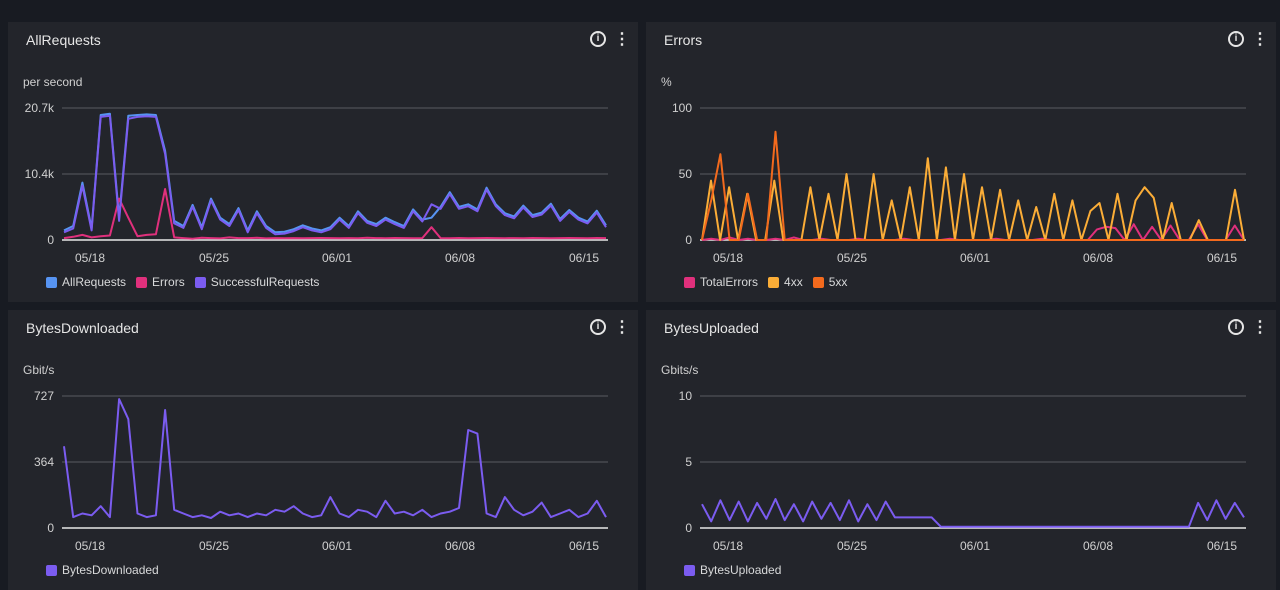 The height and width of the screenshot is (590, 1280). What do you see at coordinates (40, 108) in the screenshot?
I see `y-tick-label: 20.7k` at bounding box center [40, 108].